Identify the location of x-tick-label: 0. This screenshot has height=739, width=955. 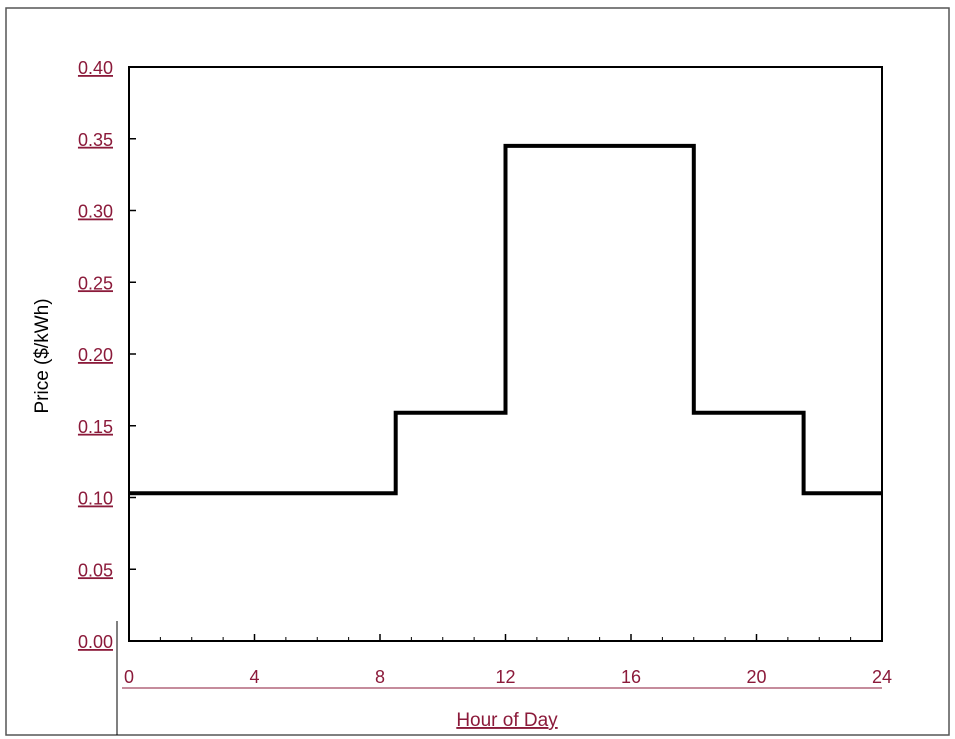
(129, 677).